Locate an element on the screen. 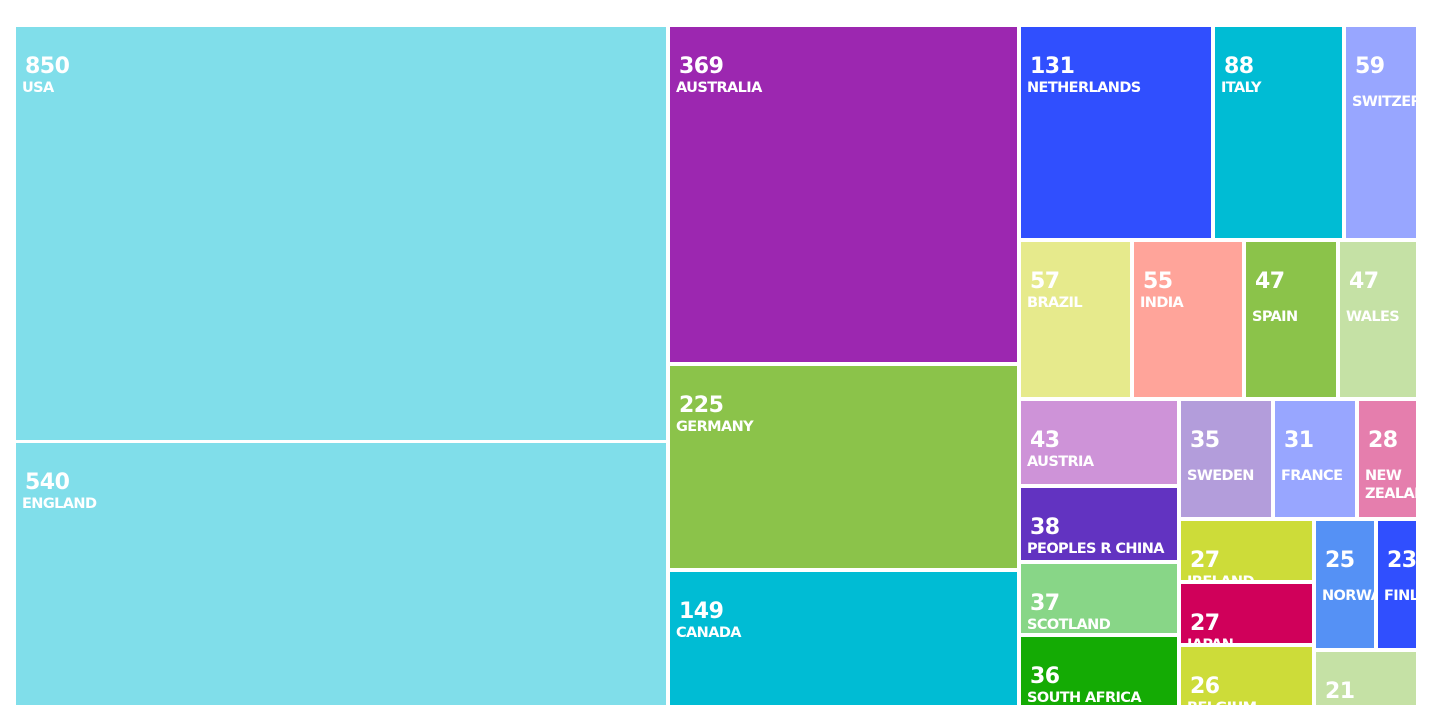  treemap-tile-brazil: 57 BRAZIL is located at coordinates (1075, 319).